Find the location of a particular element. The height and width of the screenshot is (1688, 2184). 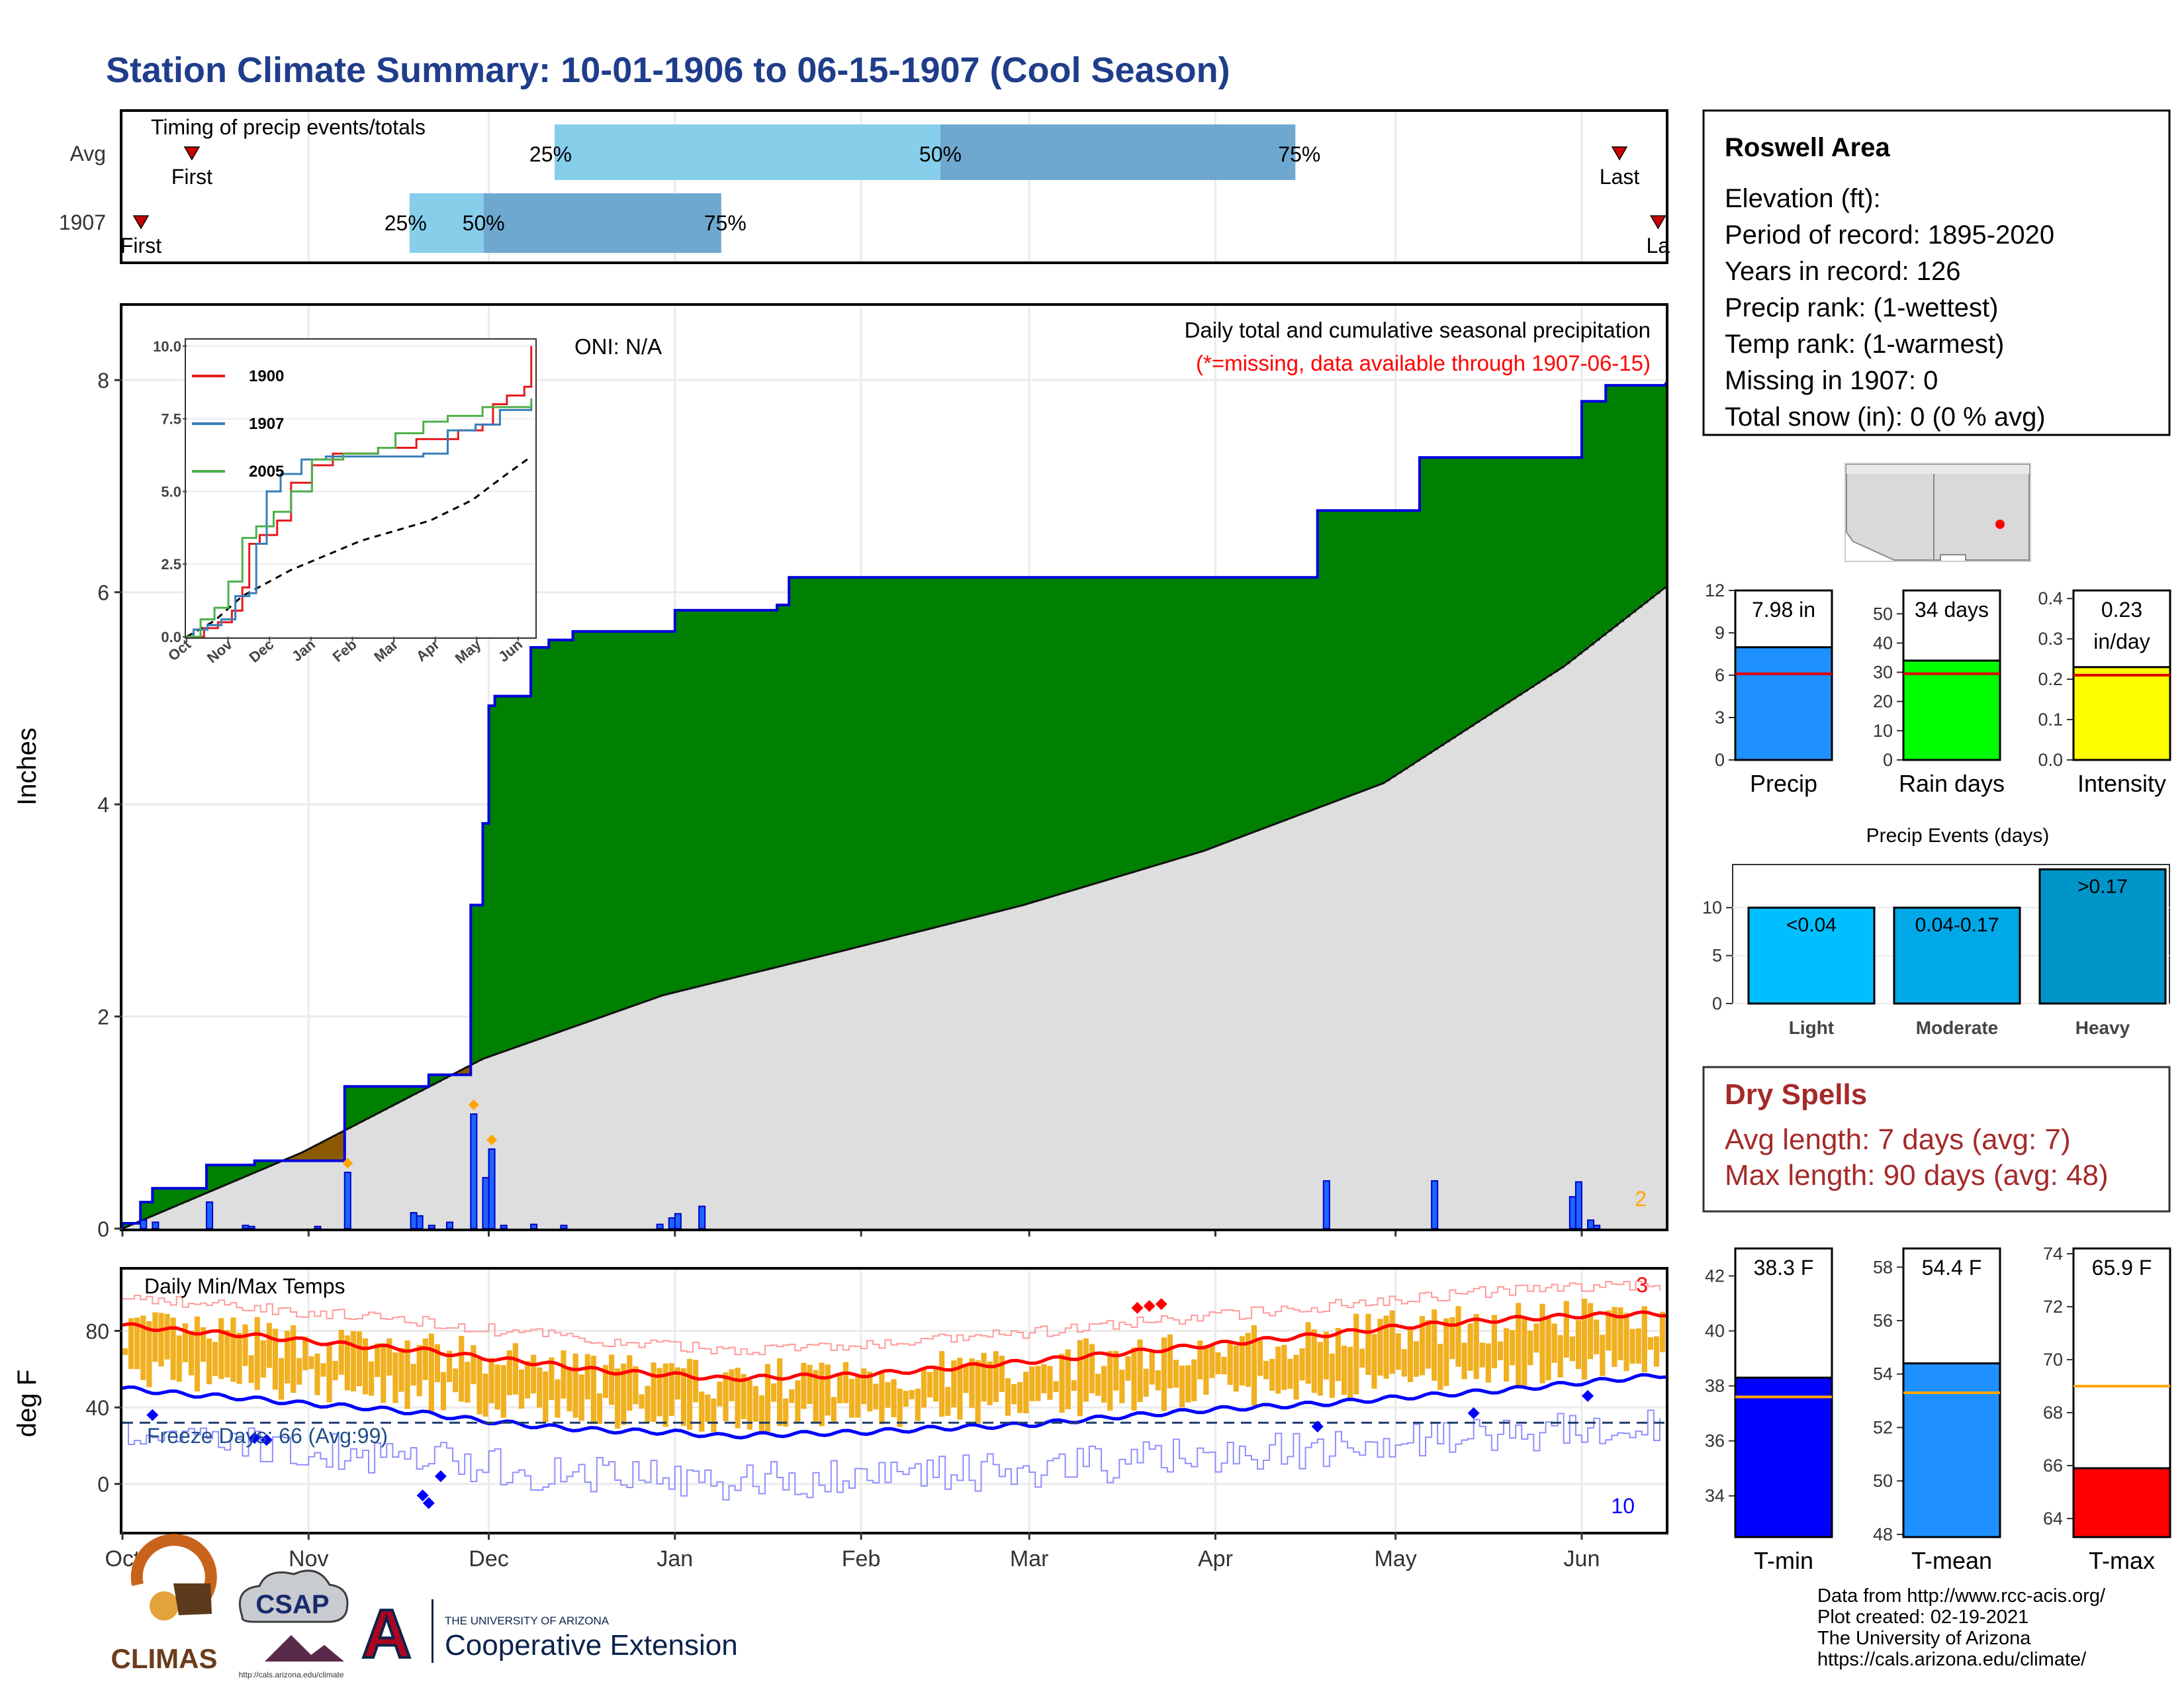

inset-background is located at coordinates (360, 488).